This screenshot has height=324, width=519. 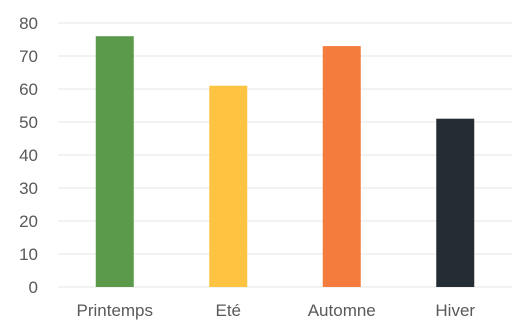 I want to click on y-tick-label: 20, so click(x=28, y=221).